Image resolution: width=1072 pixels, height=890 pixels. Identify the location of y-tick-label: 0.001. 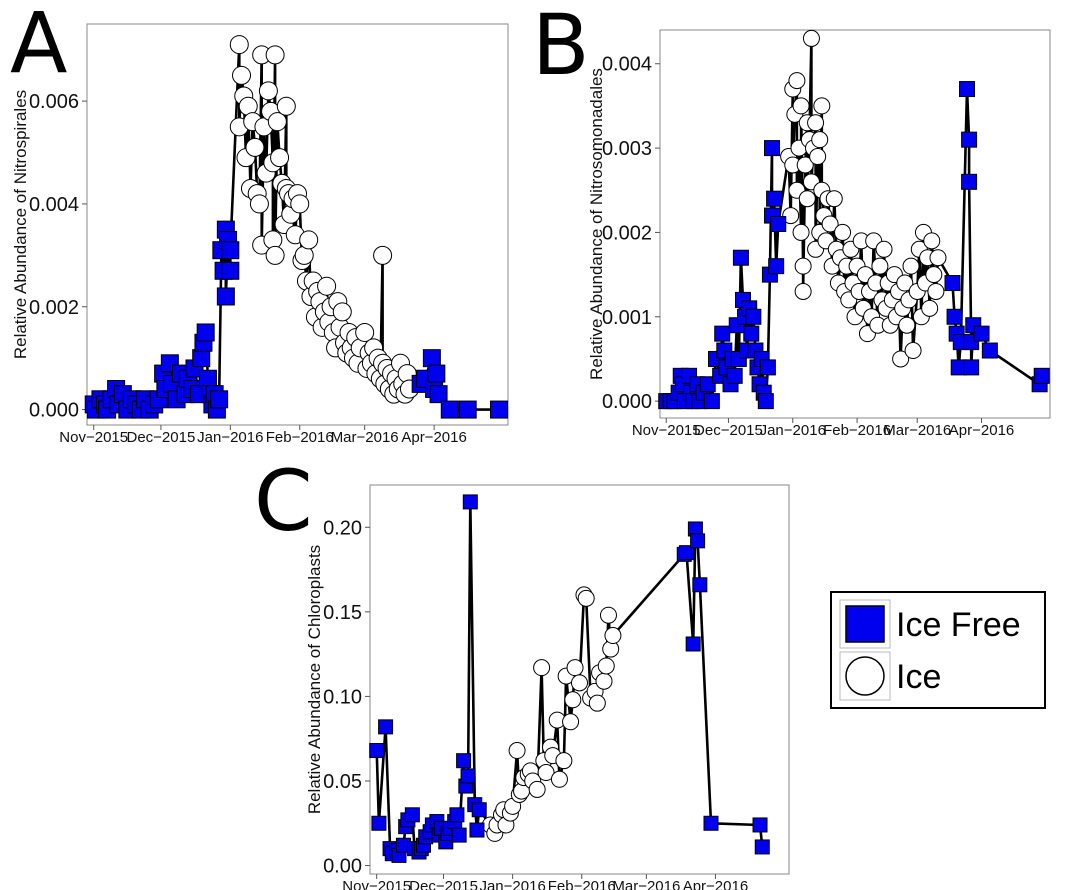
(627, 318).